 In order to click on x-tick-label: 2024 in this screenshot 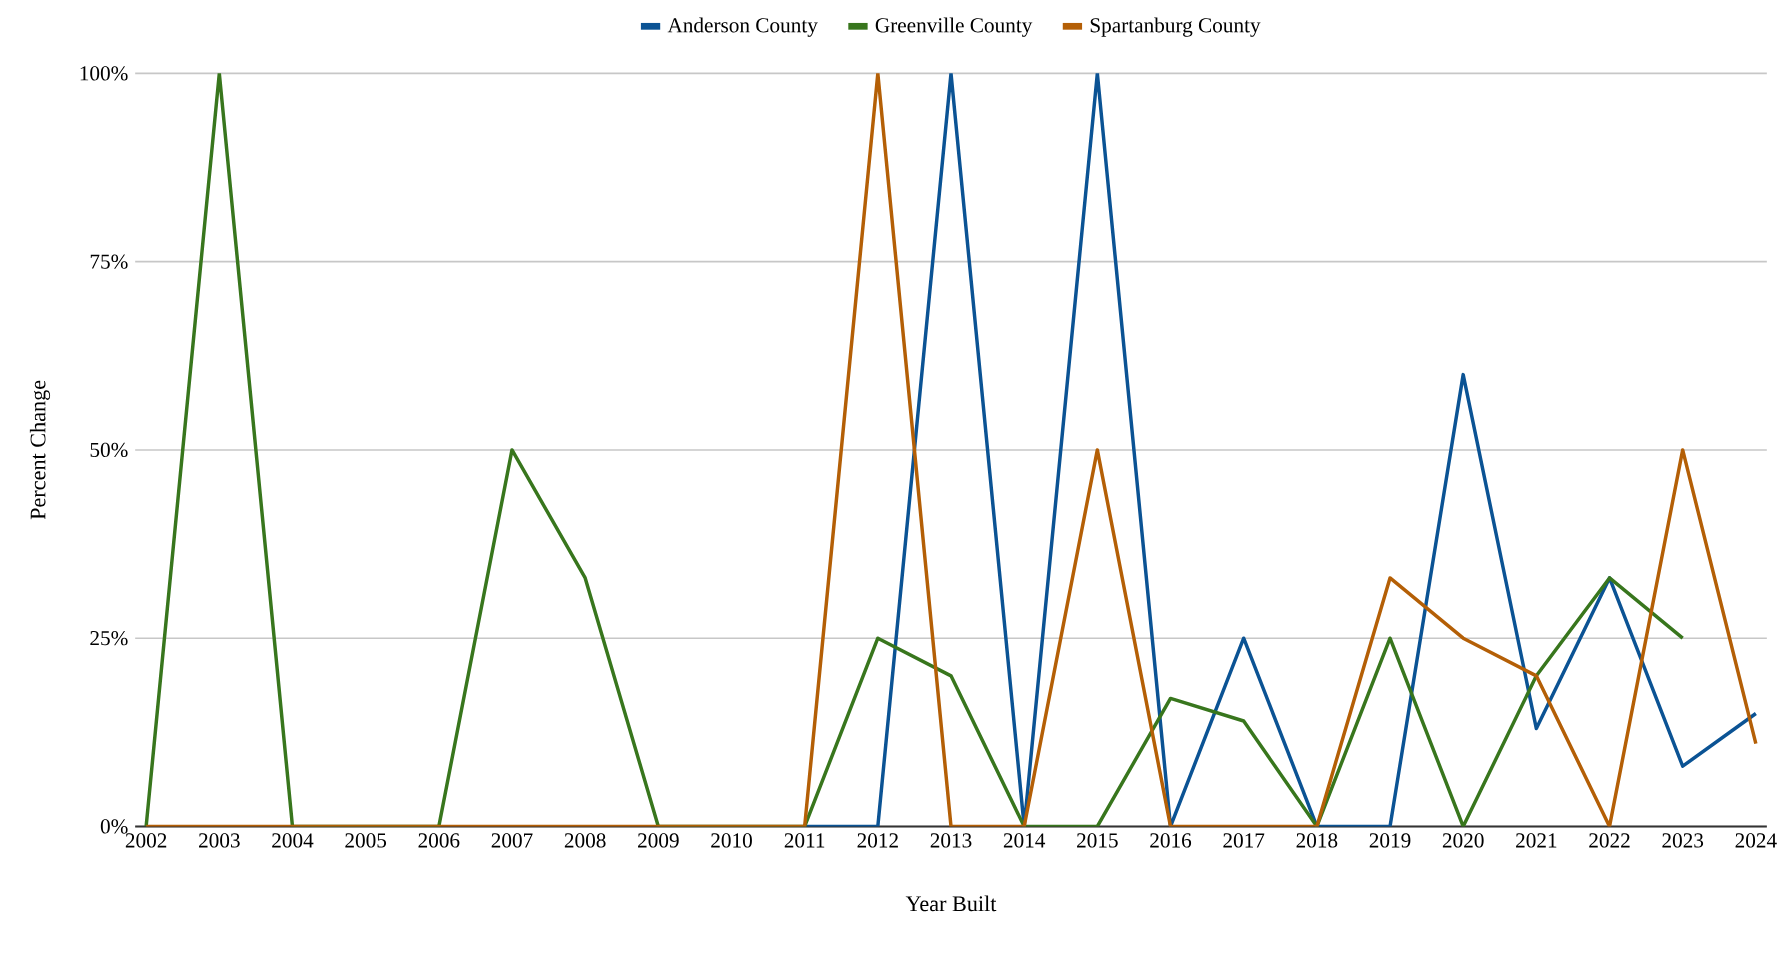, I will do `click(1756, 840)`.